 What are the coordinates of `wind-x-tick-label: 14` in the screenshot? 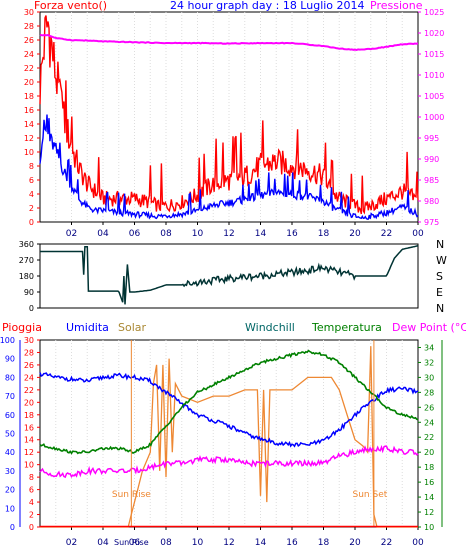 It's located at (261, 234).